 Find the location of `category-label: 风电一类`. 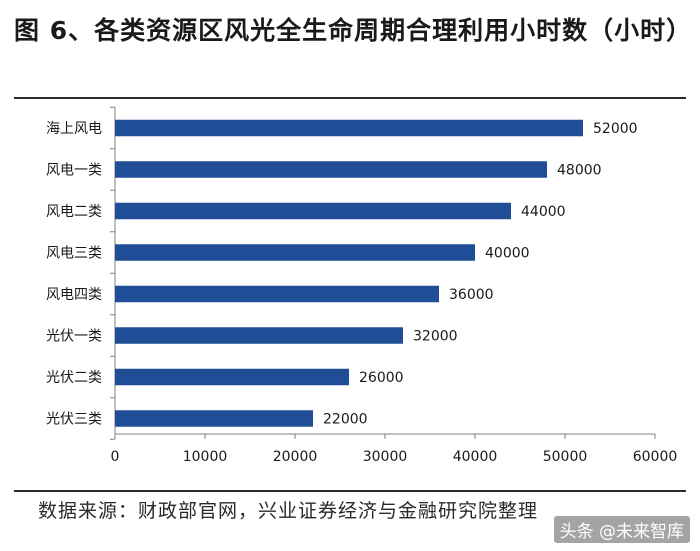

category-label: 风电一类 is located at coordinates (74, 171).